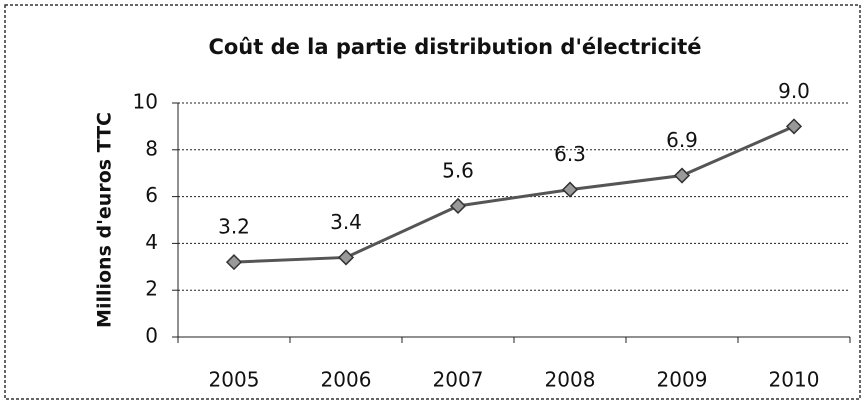  What do you see at coordinates (794, 91) in the screenshot?
I see `data-label: 9.0` at bounding box center [794, 91].